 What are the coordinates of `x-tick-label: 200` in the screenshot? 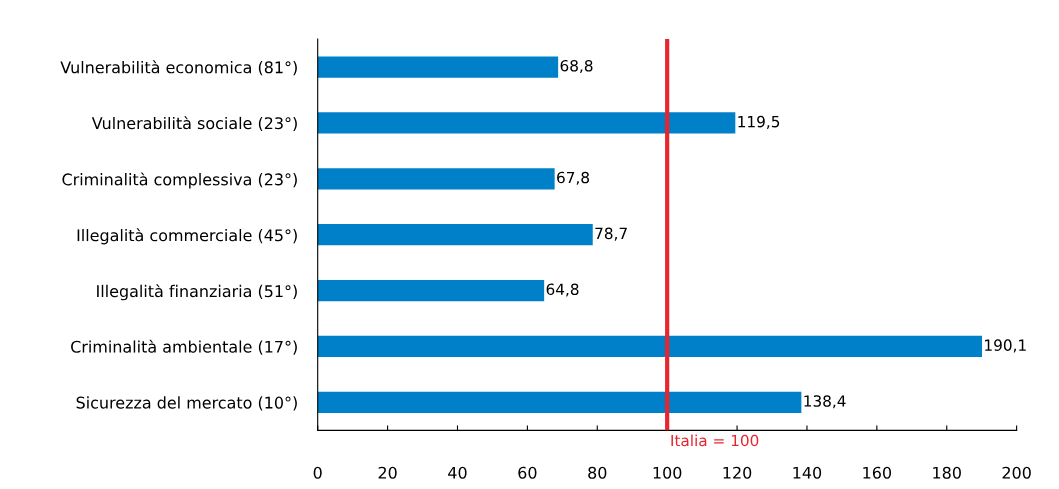 It's located at (1016, 472).